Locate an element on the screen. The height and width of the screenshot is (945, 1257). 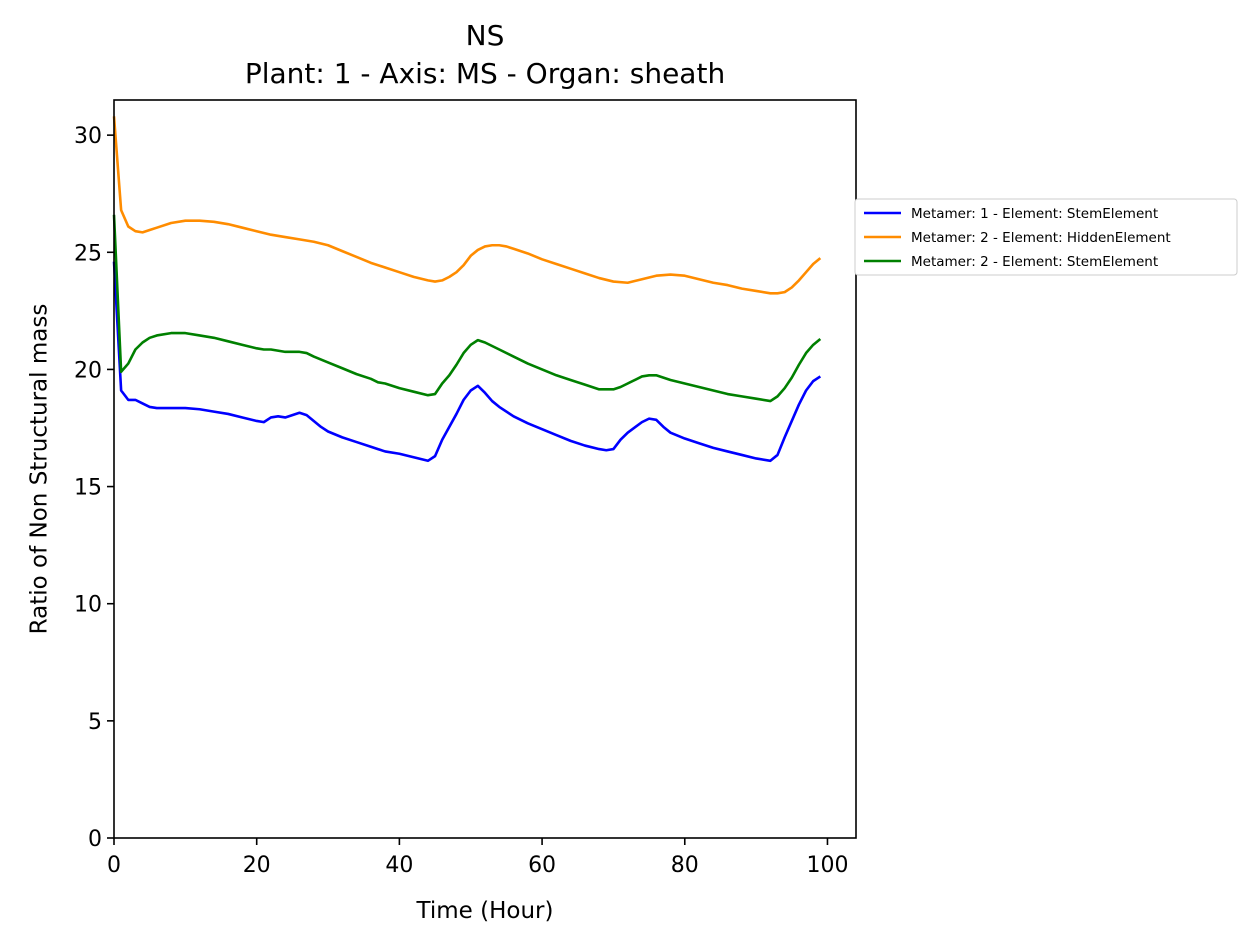
x-tick-label: 20 is located at coordinates (257, 865).